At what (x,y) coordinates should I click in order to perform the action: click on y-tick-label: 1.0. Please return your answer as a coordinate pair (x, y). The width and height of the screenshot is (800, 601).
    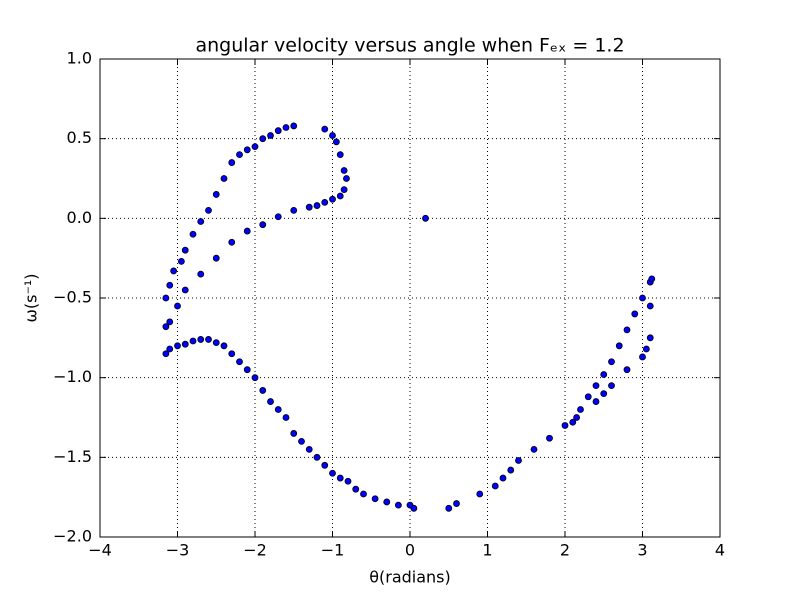
    Looking at the image, I should click on (79, 58).